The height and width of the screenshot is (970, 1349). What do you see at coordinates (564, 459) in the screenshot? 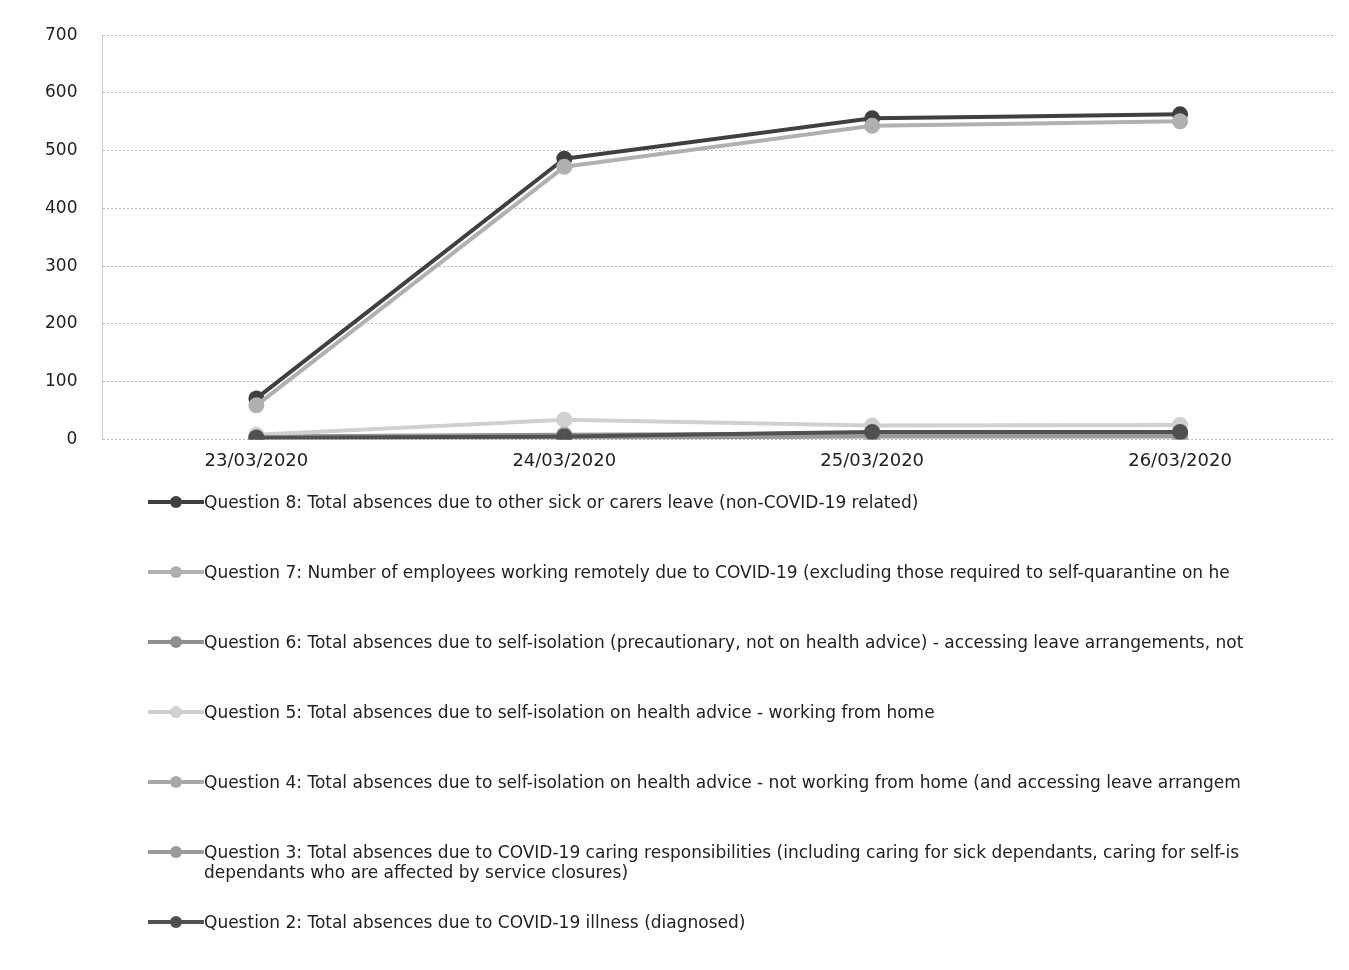
I see `x-tick-label: 24/03/2020` at bounding box center [564, 459].